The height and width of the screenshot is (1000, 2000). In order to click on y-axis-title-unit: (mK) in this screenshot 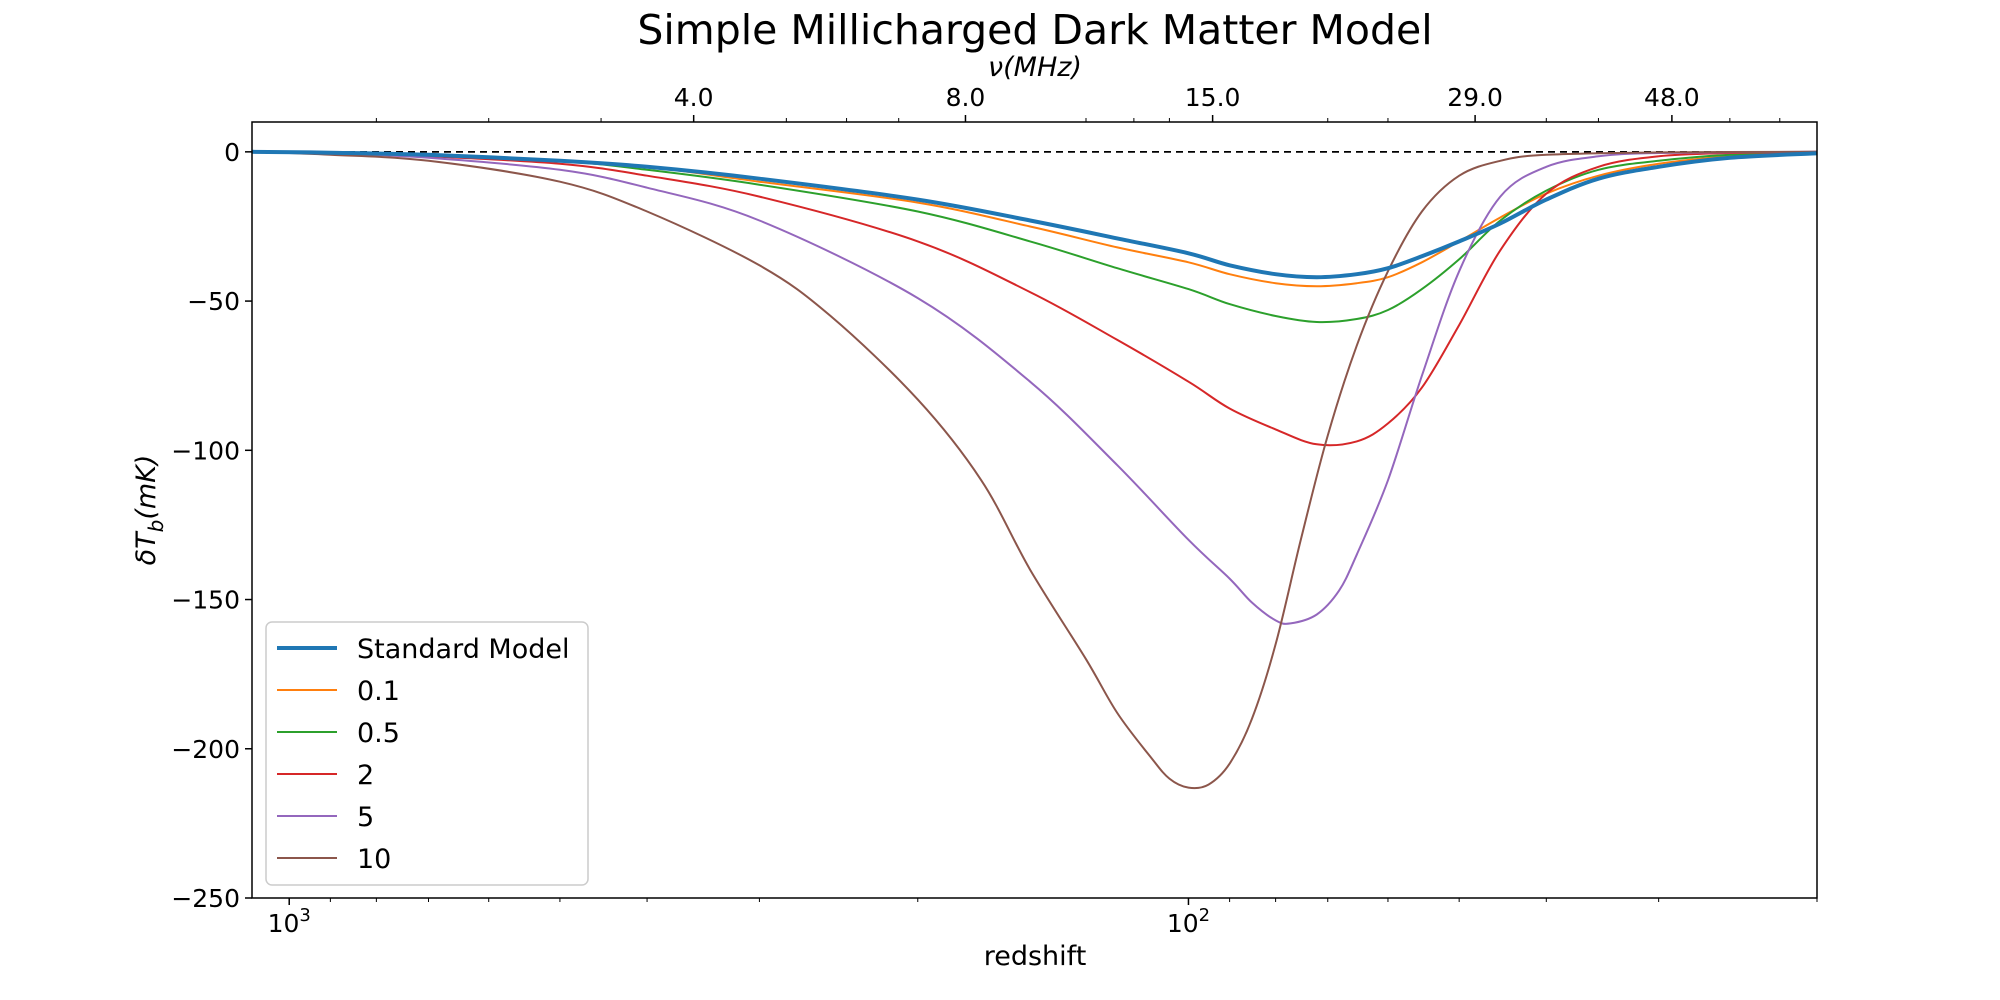, I will do `click(146, 487)`.